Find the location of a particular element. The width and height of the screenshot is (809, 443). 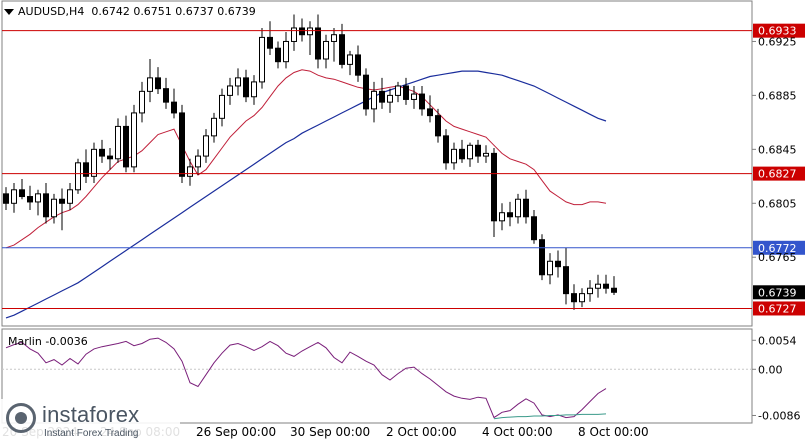

x-tick-label: 2 Oct 00:00 is located at coordinates (421, 432).